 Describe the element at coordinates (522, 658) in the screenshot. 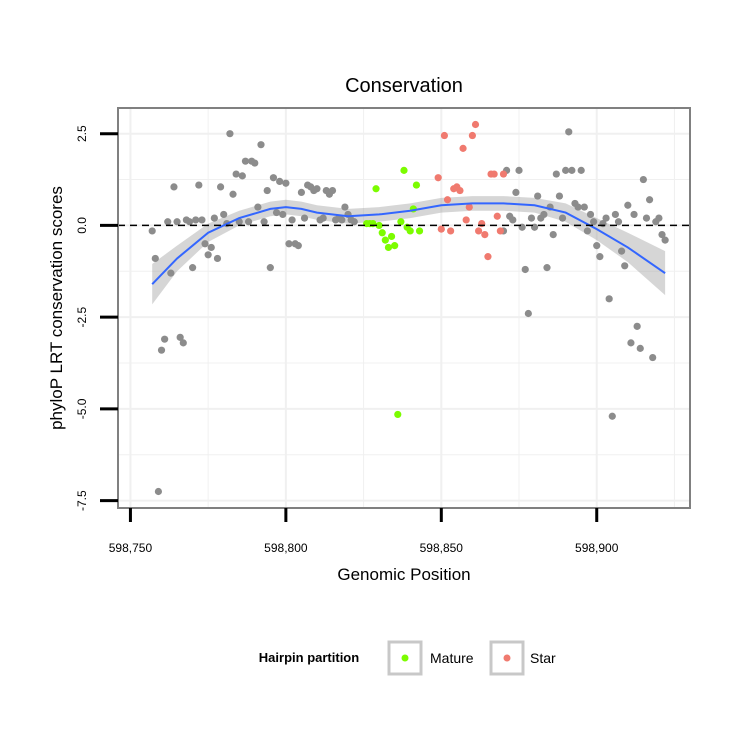

I see `legend-item-star: Star` at that location.